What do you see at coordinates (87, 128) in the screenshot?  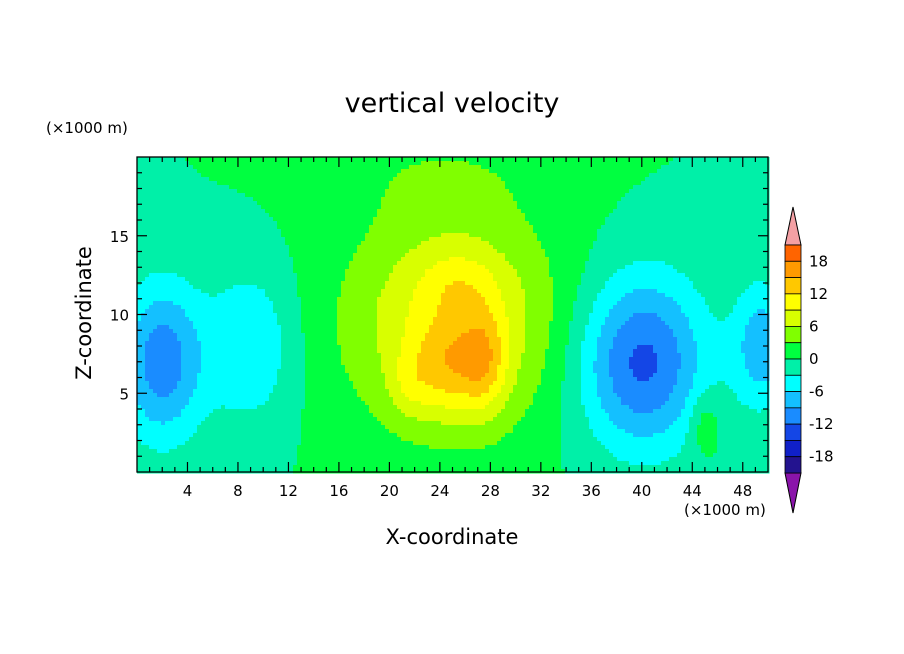 I see `y-axis-unit-label: (×1000 m)` at bounding box center [87, 128].